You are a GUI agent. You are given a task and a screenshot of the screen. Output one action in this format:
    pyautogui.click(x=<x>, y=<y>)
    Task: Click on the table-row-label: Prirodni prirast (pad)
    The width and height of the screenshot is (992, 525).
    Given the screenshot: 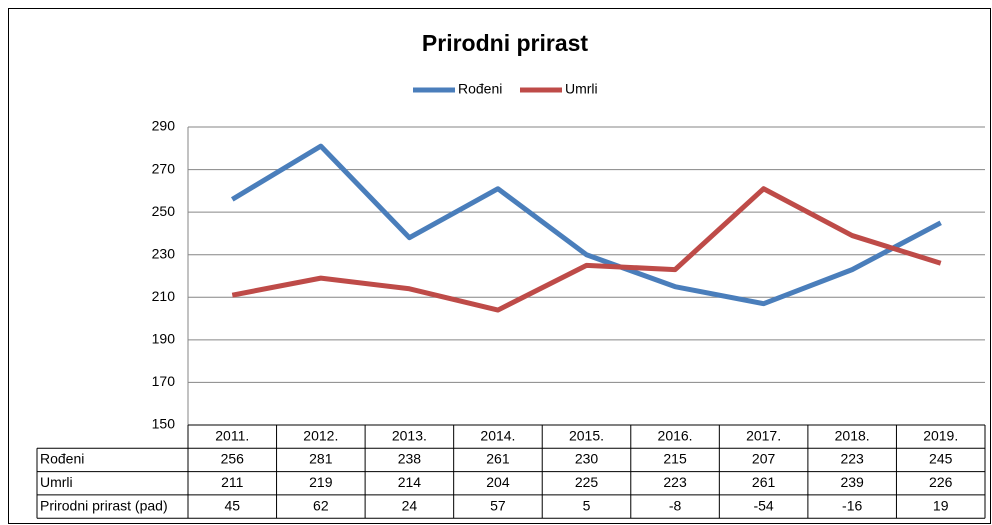 What is the action you would take?
    pyautogui.click(x=104, y=505)
    